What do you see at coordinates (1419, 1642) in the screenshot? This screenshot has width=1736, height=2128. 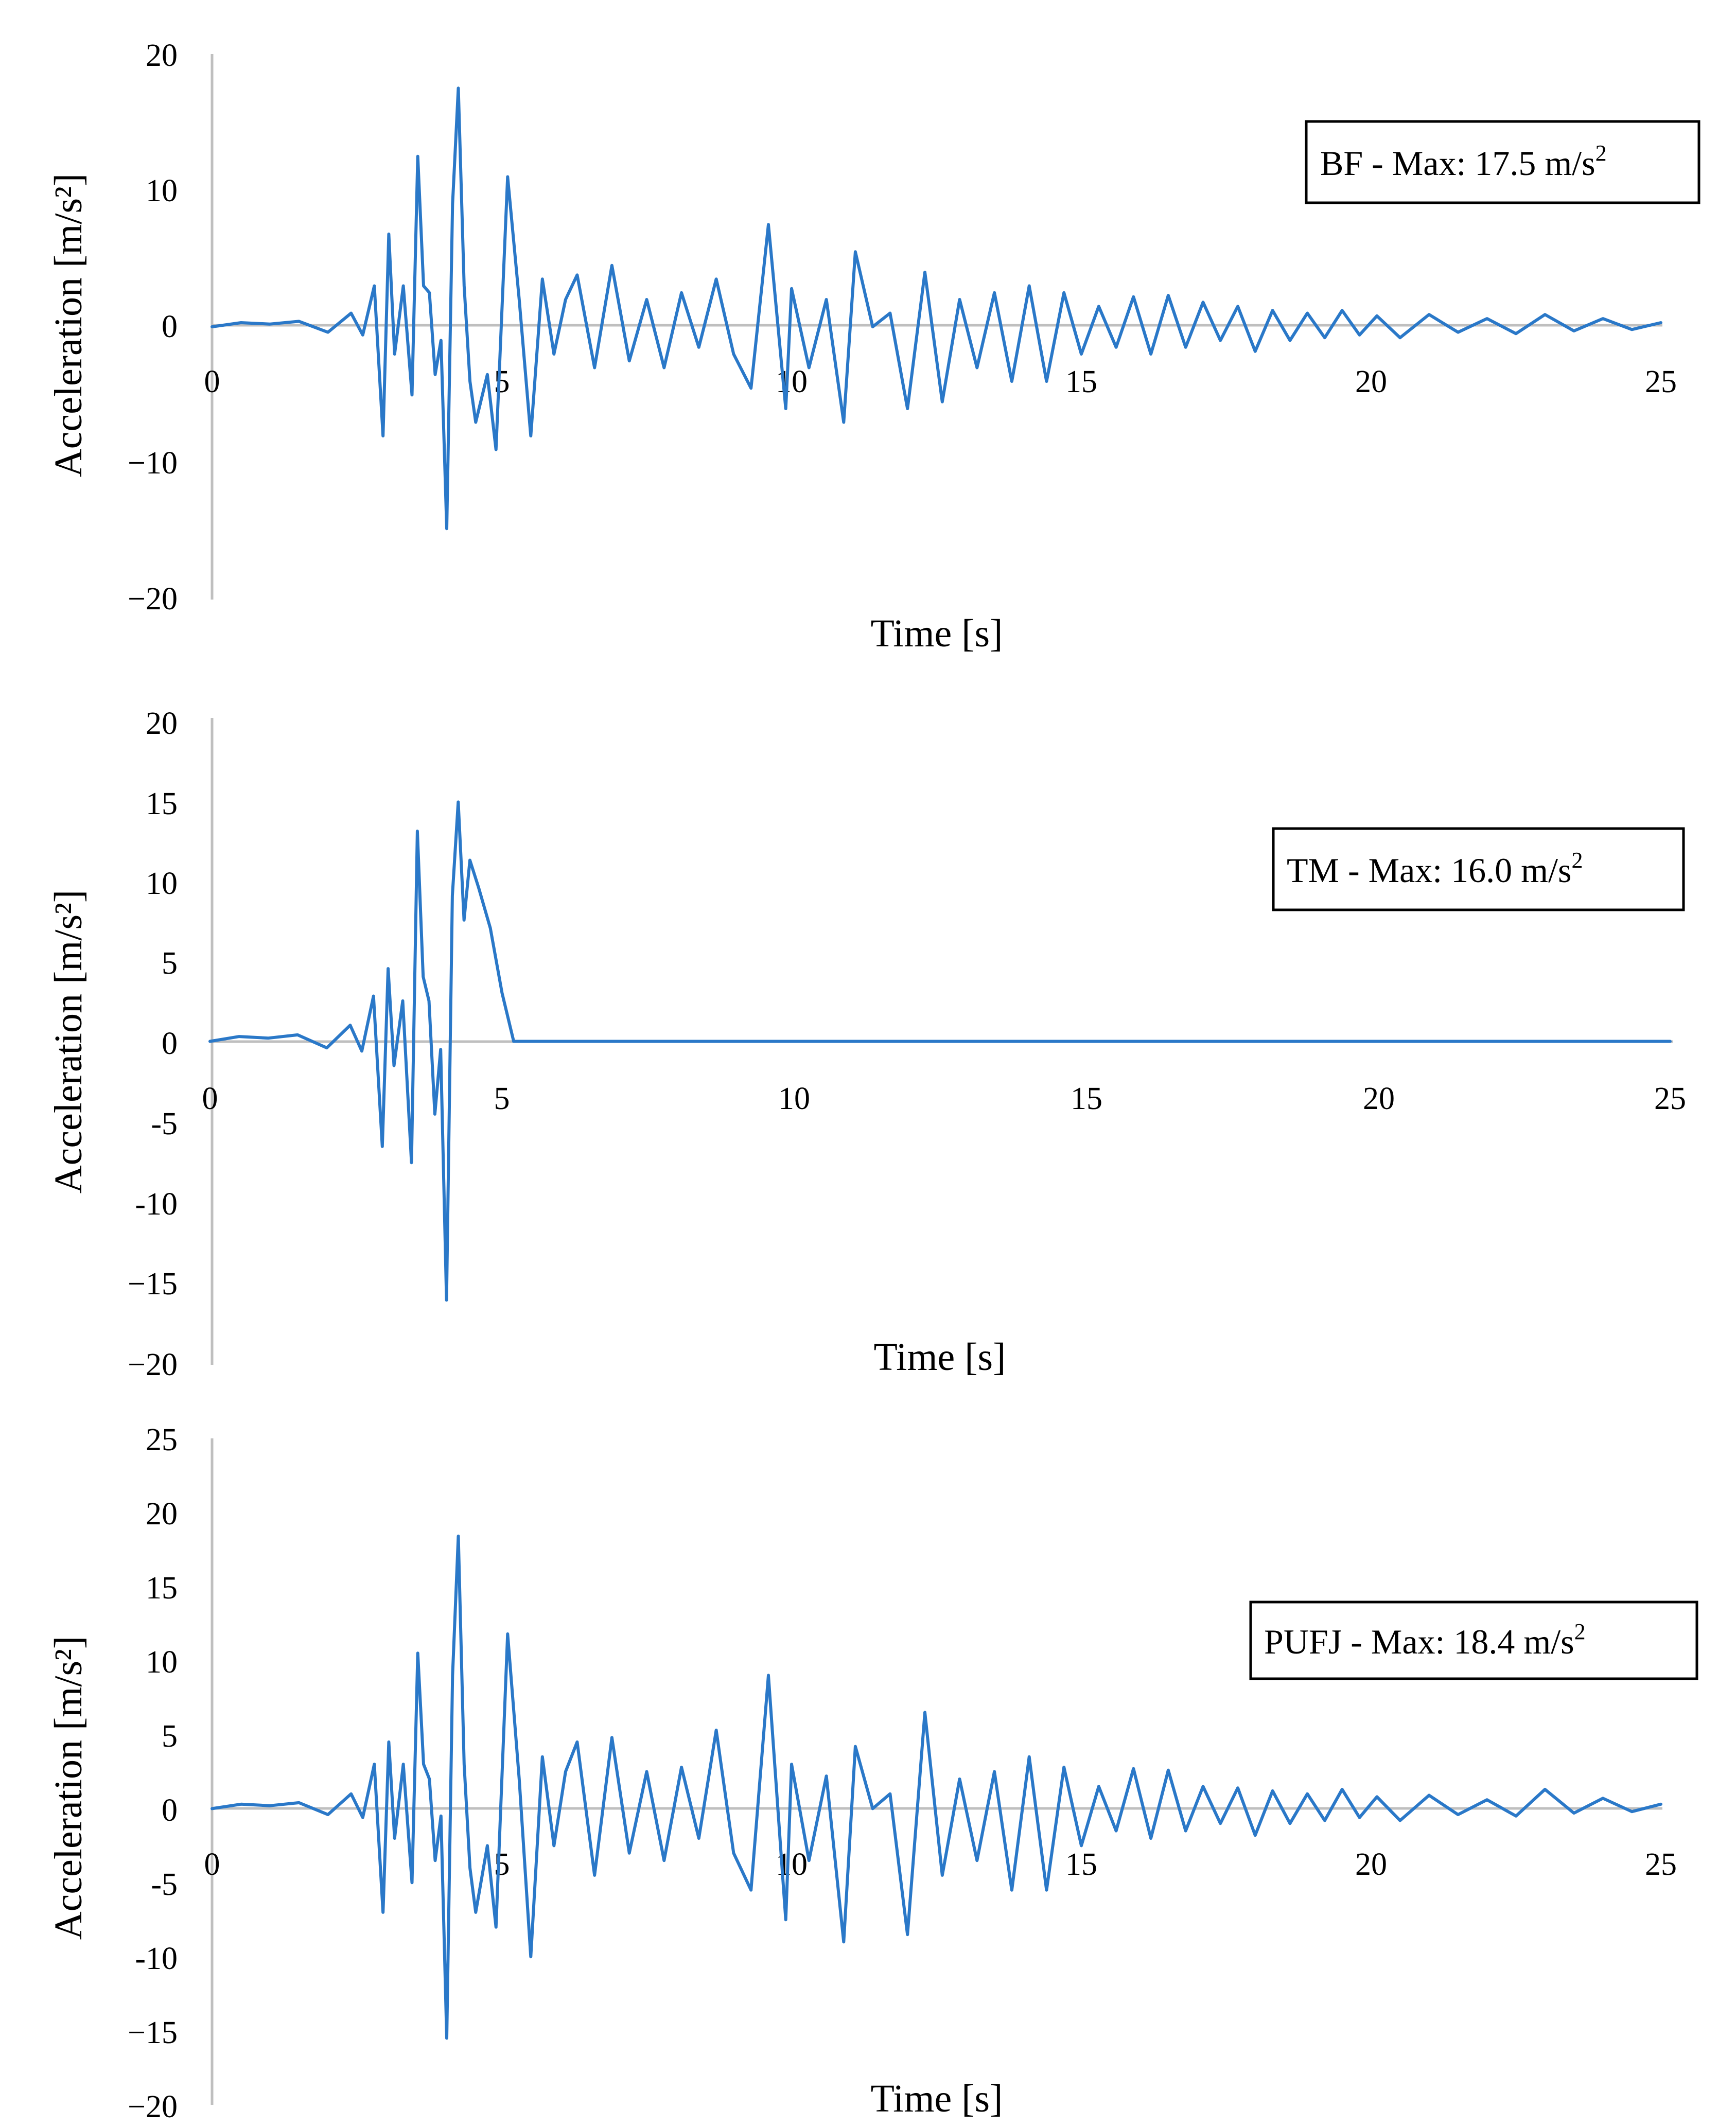 I see `annotation-text: PUFJ - Max: 18.4 m/s` at bounding box center [1419, 1642].